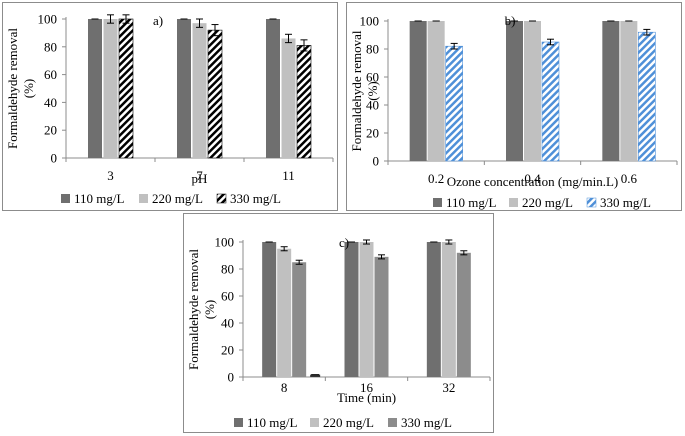 The width and height of the screenshot is (685, 436). What do you see at coordinates (110, 175) in the screenshot?
I see `x-tick-label: 3` at bounding box center [110, 175].